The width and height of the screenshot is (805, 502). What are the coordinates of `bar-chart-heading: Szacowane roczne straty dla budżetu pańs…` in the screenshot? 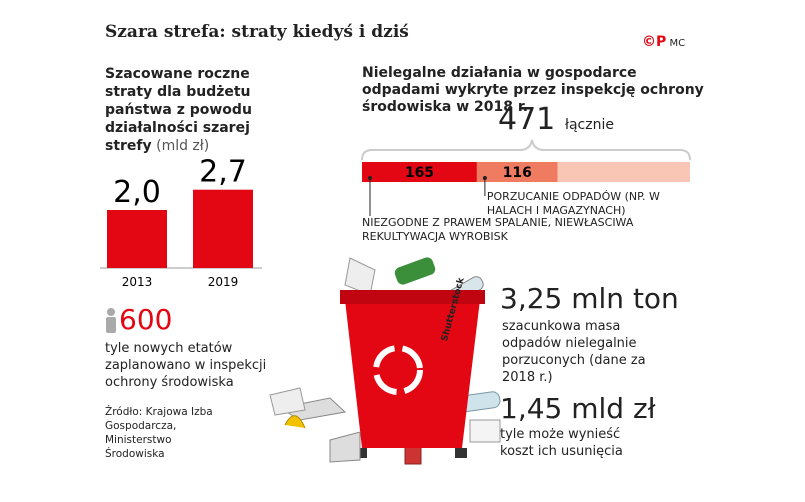 It's located at (195, 110).